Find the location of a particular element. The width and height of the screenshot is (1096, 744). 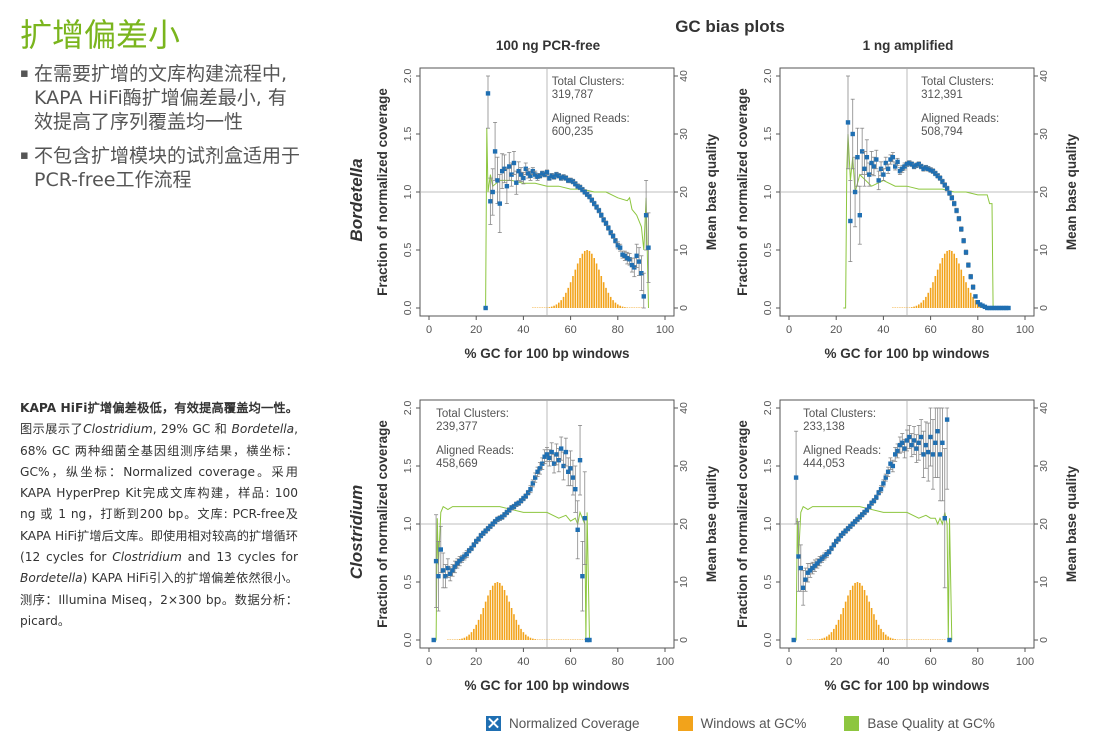

reads-label: Aligned Reads: is located at coordinates (591, 119).